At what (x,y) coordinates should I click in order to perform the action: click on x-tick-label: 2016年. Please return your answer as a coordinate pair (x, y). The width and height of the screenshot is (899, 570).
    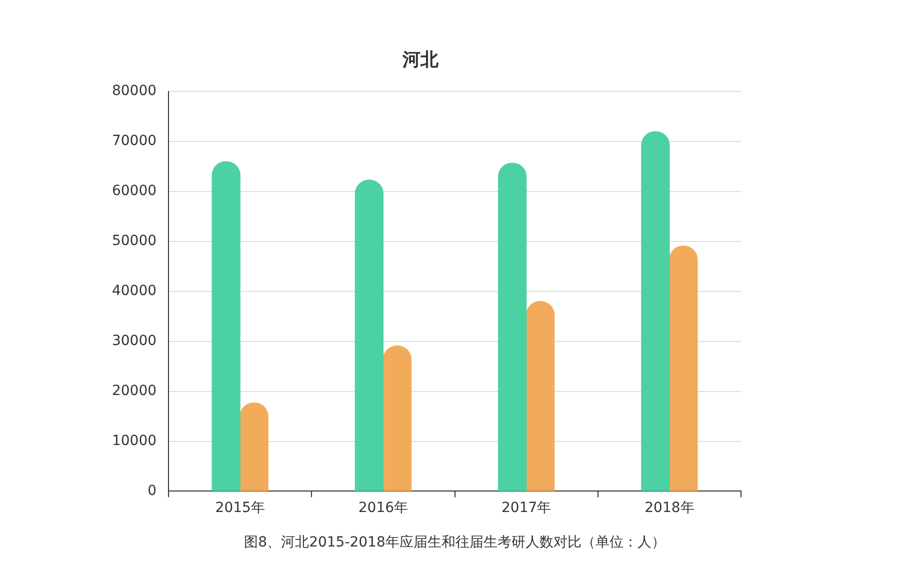
    Looking at the image, I should click on (383, 508).